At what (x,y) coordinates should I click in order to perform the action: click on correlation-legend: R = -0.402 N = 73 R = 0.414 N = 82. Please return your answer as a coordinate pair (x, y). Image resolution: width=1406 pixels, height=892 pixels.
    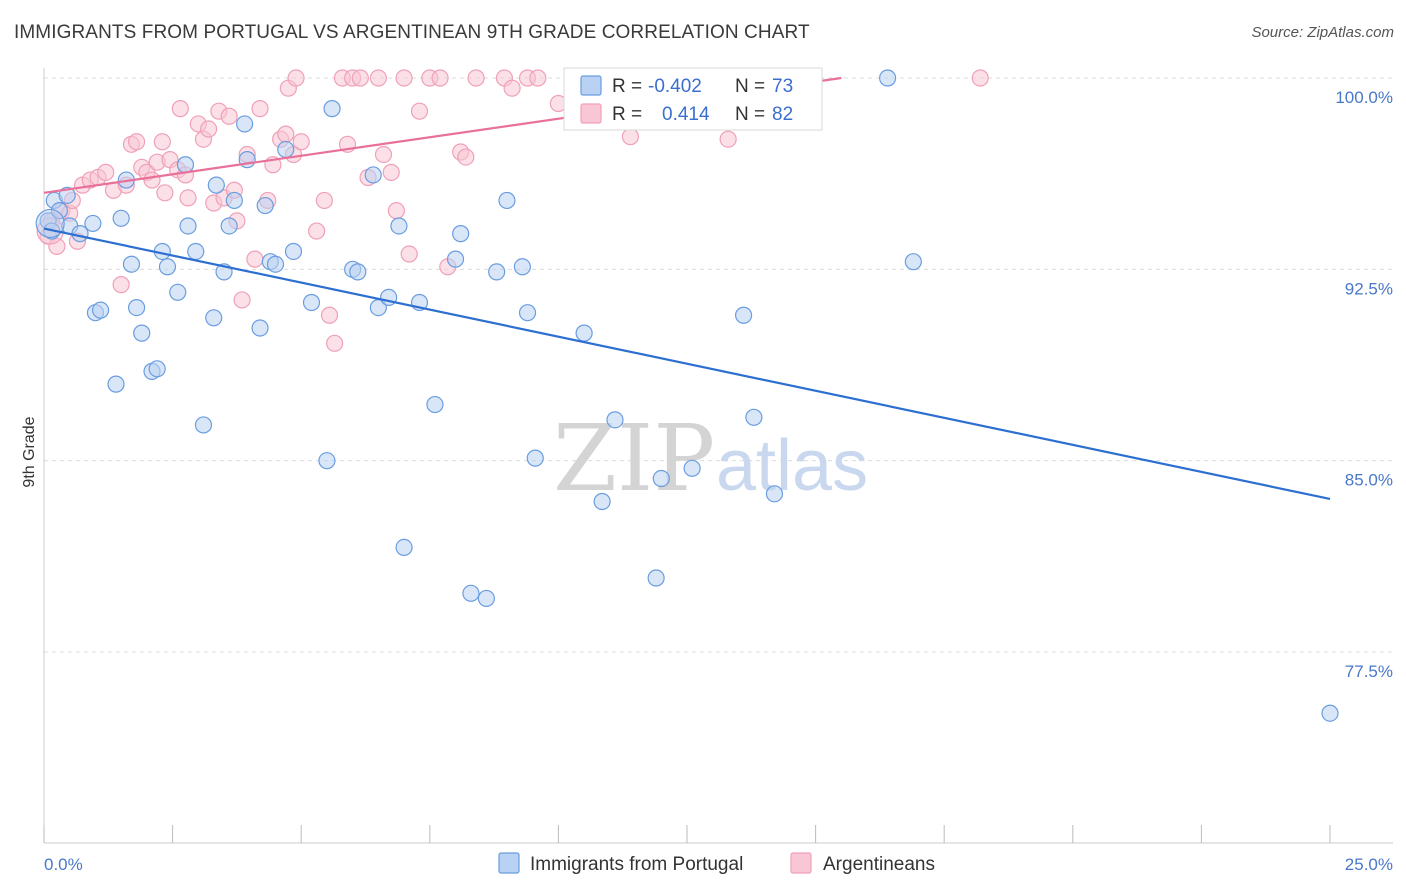
    Looking at the image, I should click on (693, 99).